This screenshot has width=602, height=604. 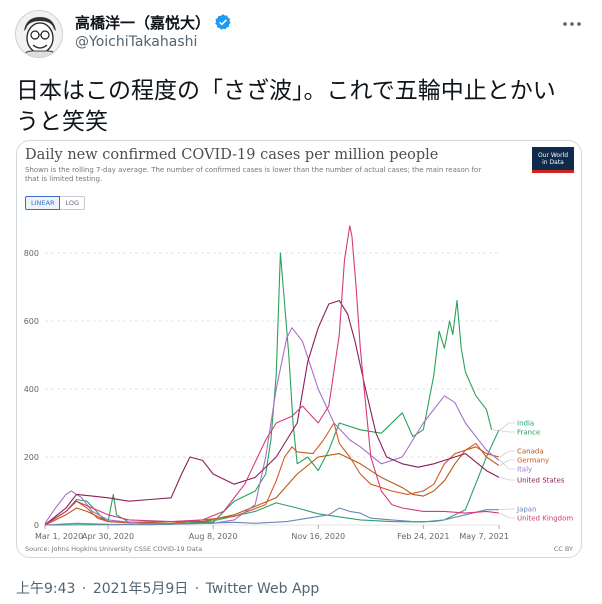 I want to click on x-tick-label: May 7, 2021, so click(x=484, y=536).